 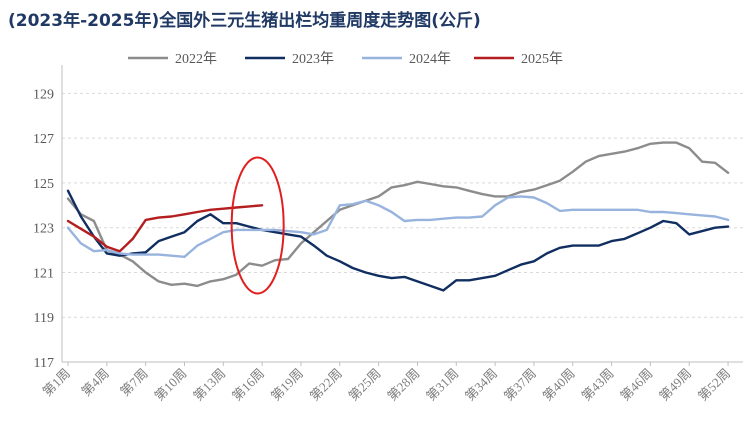 I want to click on legend: 2022年 2023年 2024年 2025年, so click(x=345, y=59).